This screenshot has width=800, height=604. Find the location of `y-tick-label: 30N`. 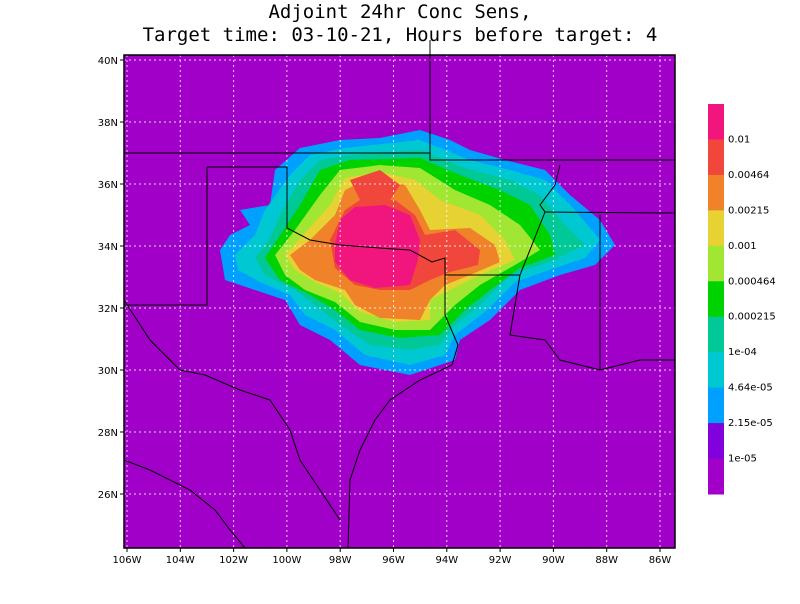

y-tick-label: 30N is located at coordinates (108, 371).